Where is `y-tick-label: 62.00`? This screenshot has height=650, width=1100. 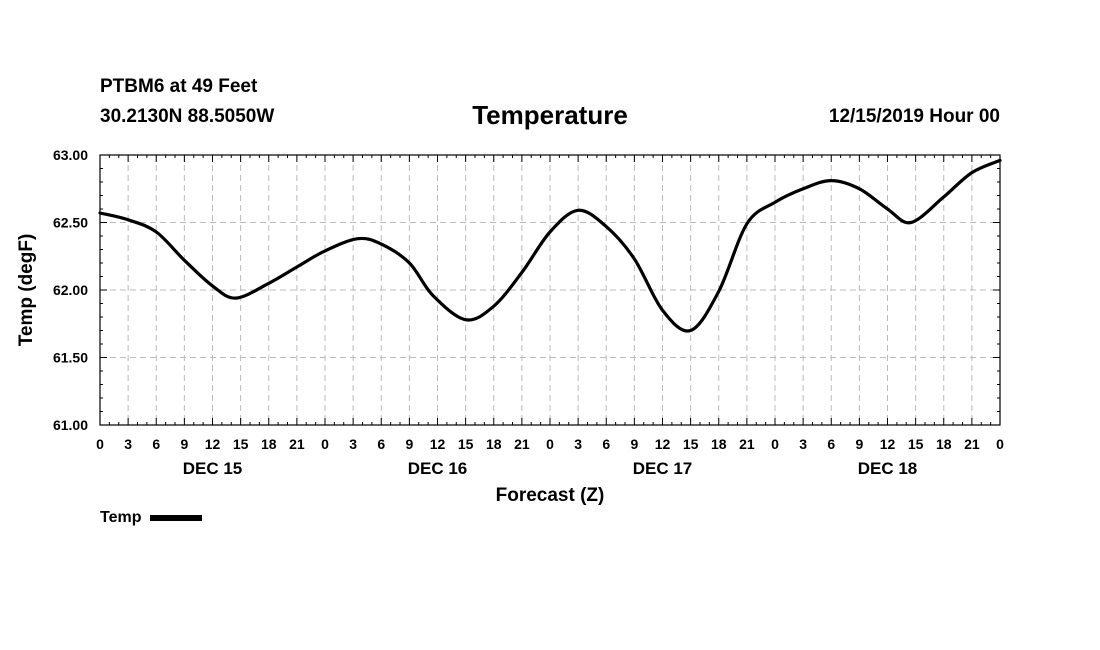 y-tick-label: 62.00 is located at coordinates (70, 290).